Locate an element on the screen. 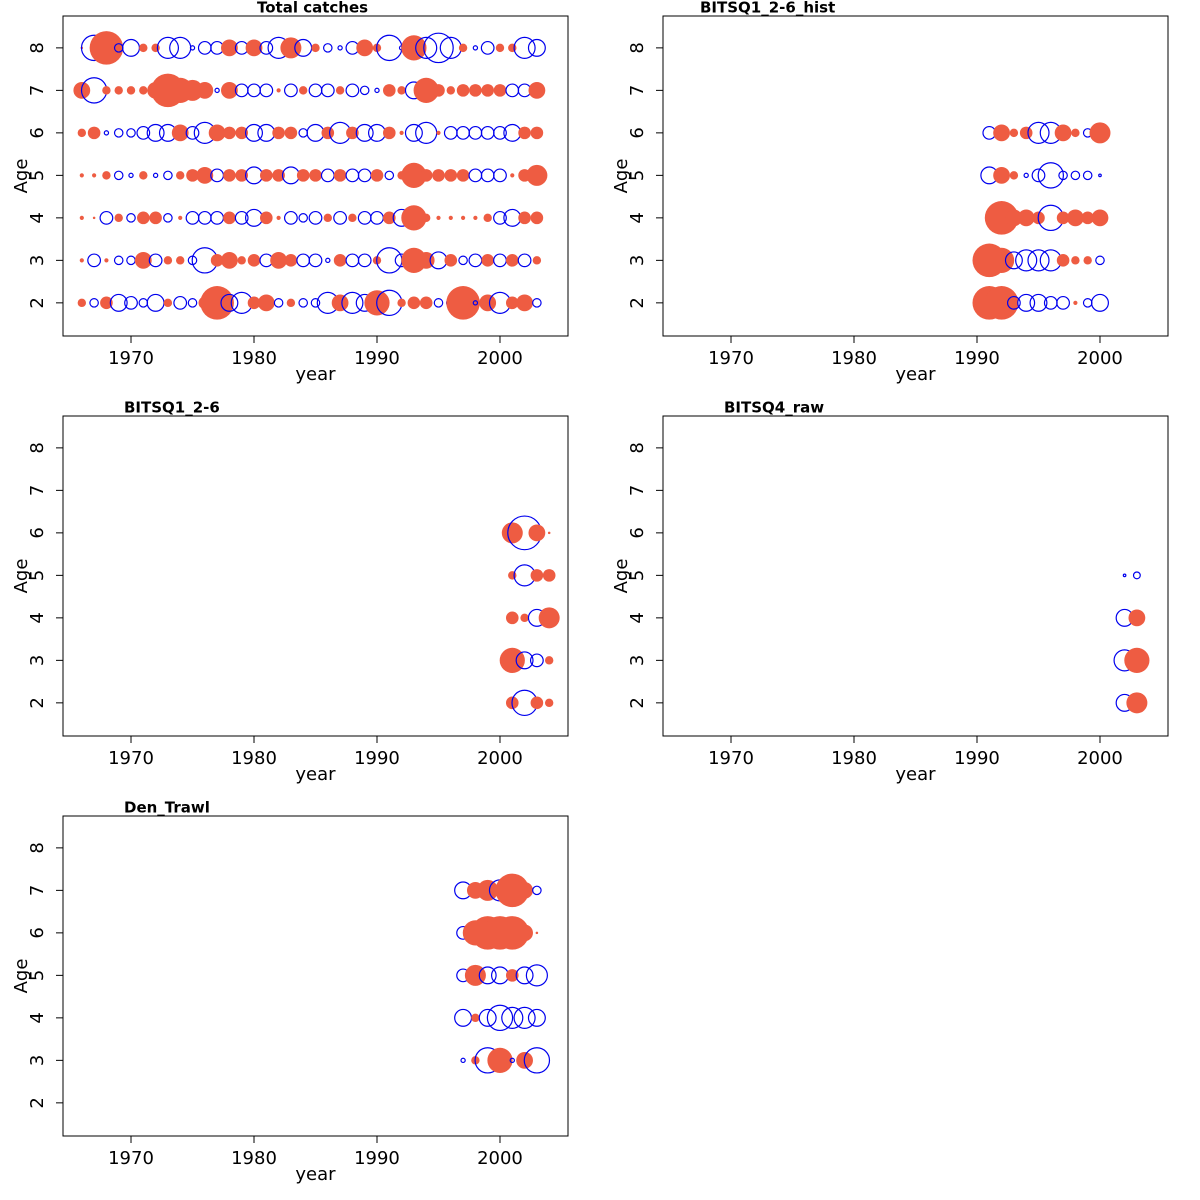  panel-title: BITSQ4_raw is located at coordinates (774, 408).